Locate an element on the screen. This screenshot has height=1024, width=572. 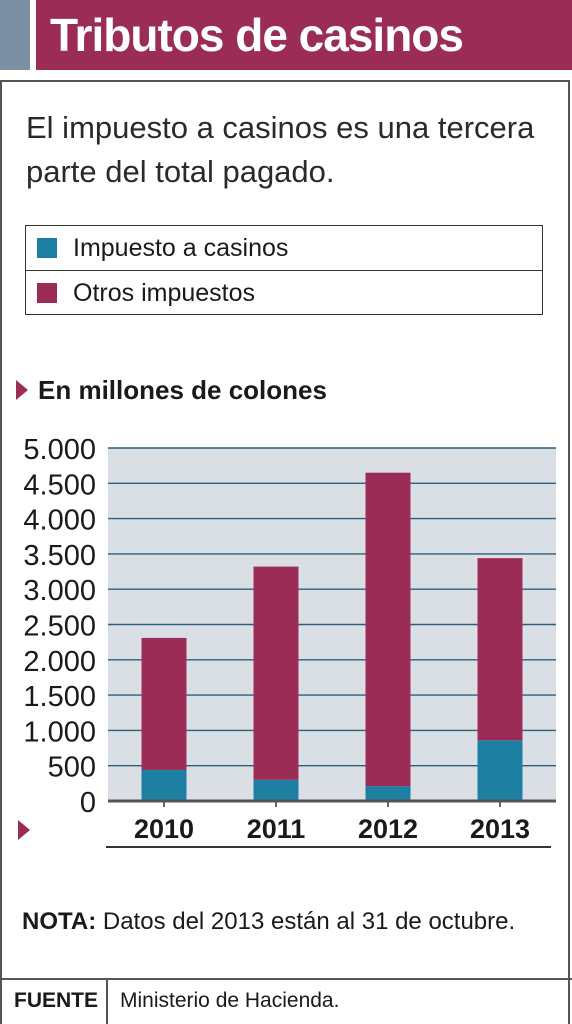
y-tick-label: 1.500 is located at coordinates (59, 697).